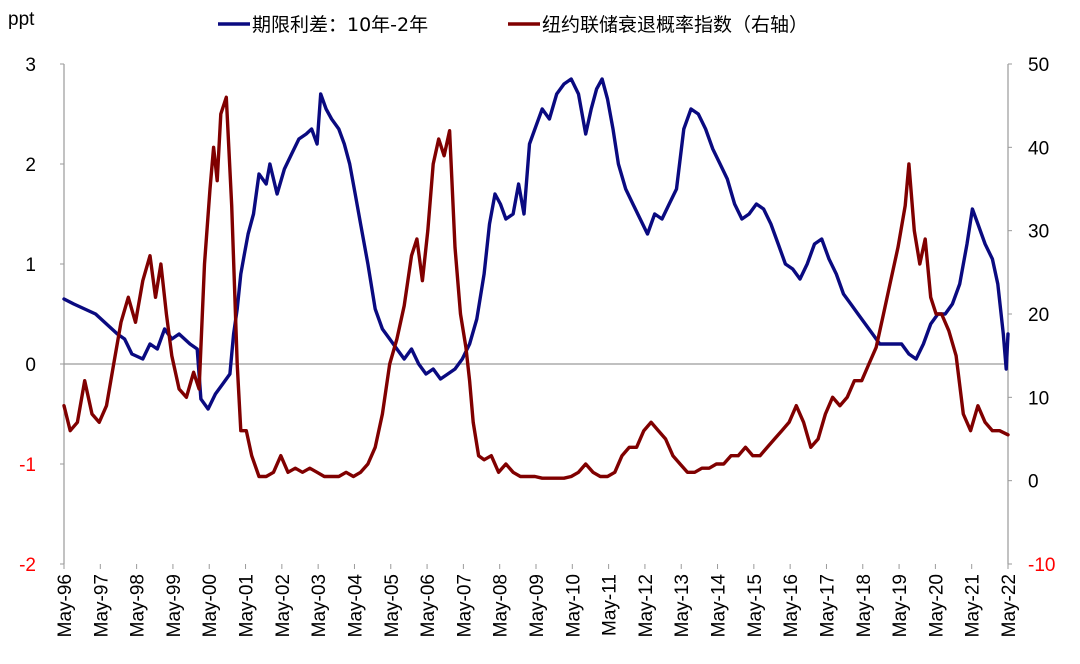 This screenshot has width=1080, height=664. Describe the element at coordinates (1038, 148) in the screenshot. I see `right-axis-tick-label: 40` at that location.